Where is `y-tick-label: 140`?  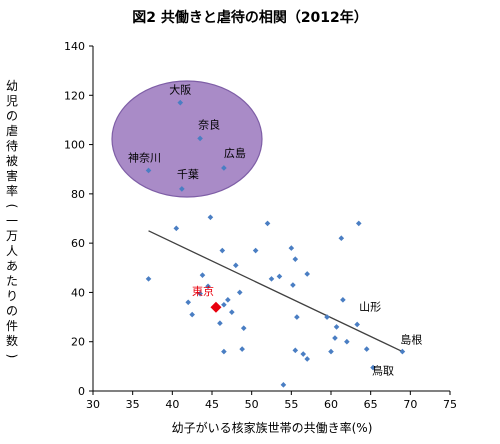 y-tick-label: 140 is located at coordinates (74, 46).